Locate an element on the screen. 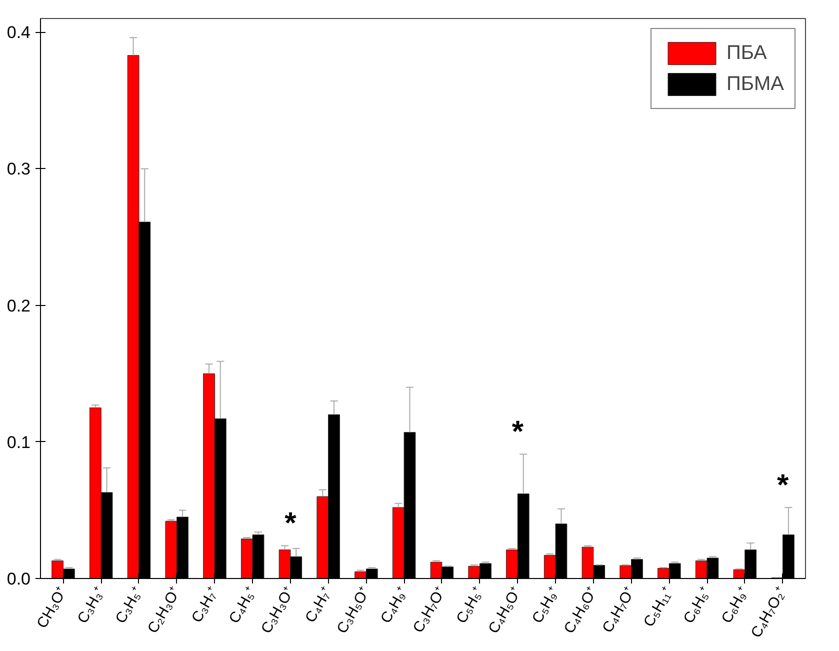  legend-label: ПБМА is located at coordinates (755, 84).